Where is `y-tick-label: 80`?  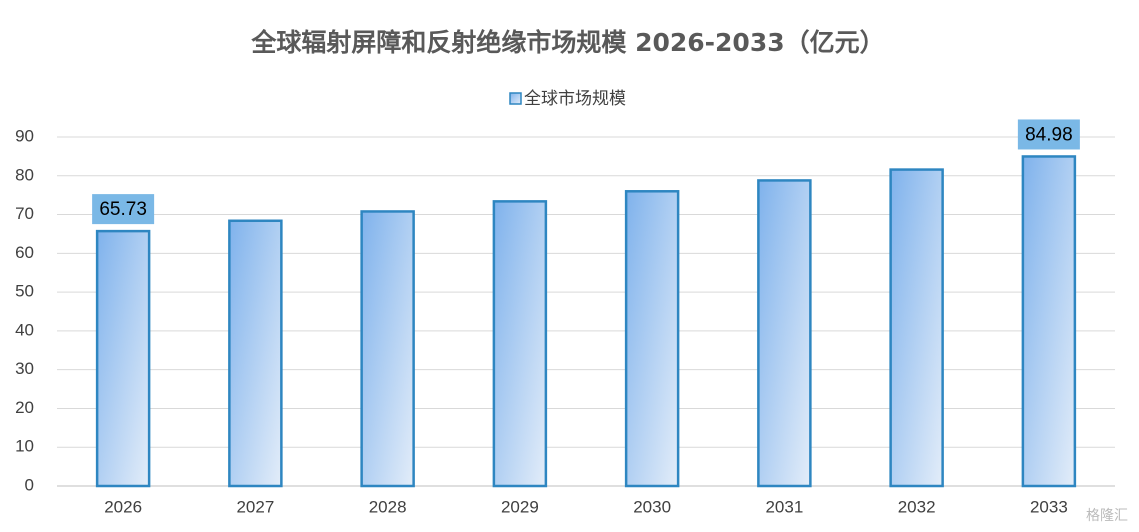
y-tick-label: 80 is located at coordinates (24, 174).